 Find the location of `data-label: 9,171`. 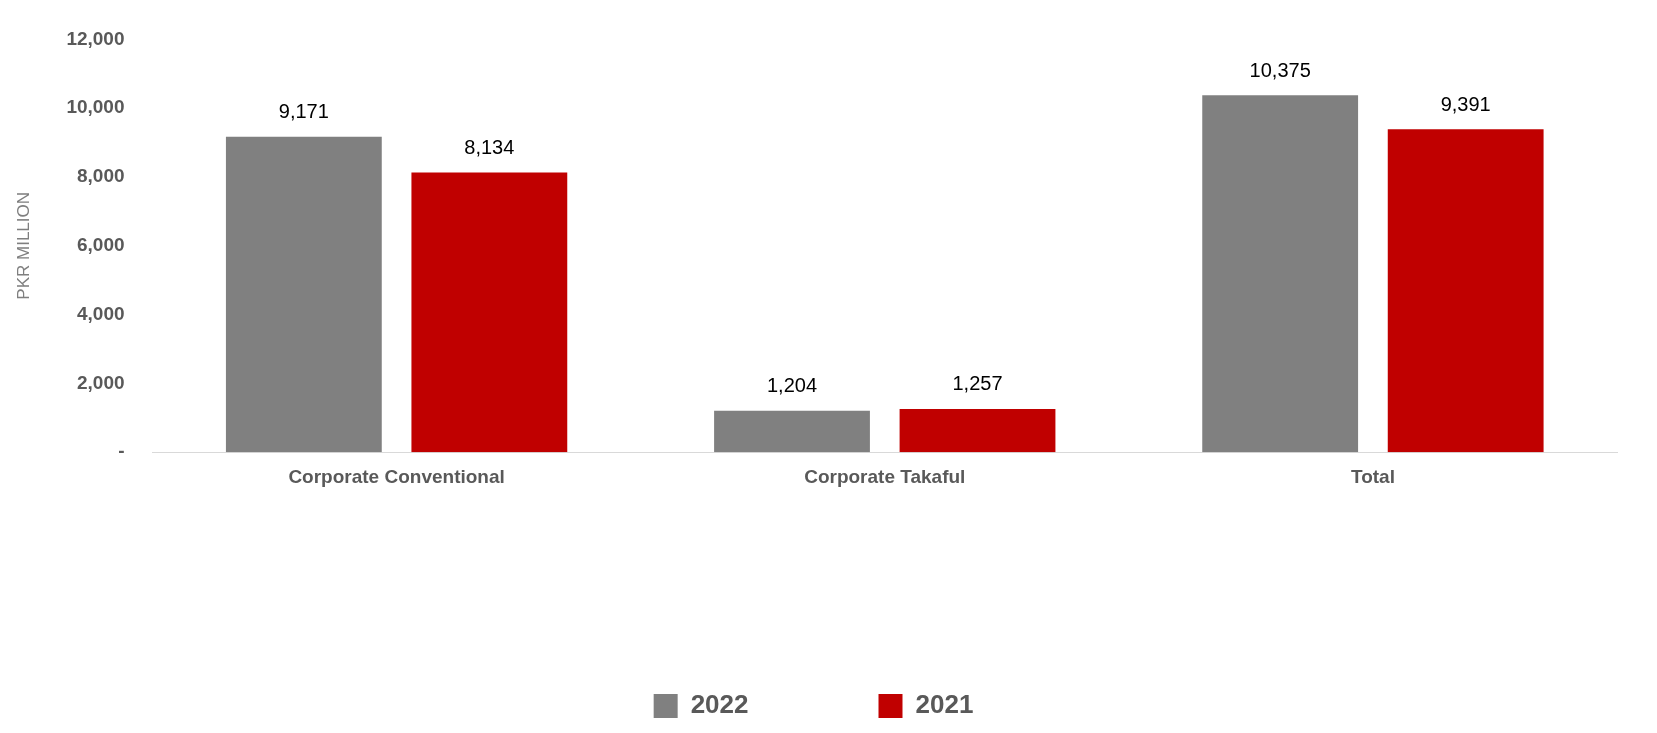

data-label: 9,171 is located at coordinates (303, 111).